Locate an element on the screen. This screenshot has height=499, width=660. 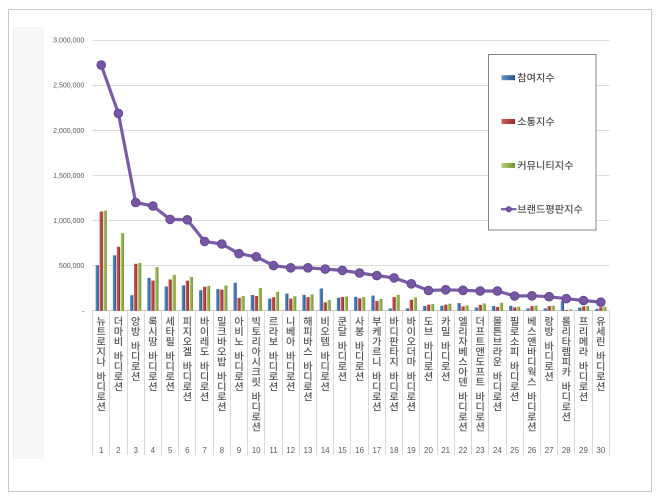
svg-text: 3,000,000 is located at coordinates (68, 41).